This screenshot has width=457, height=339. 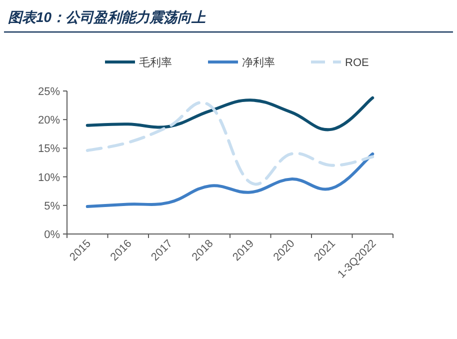 I want to click on chart-title: 图表10：公司盈利能力震荡向上, so click(x=107, y=17).